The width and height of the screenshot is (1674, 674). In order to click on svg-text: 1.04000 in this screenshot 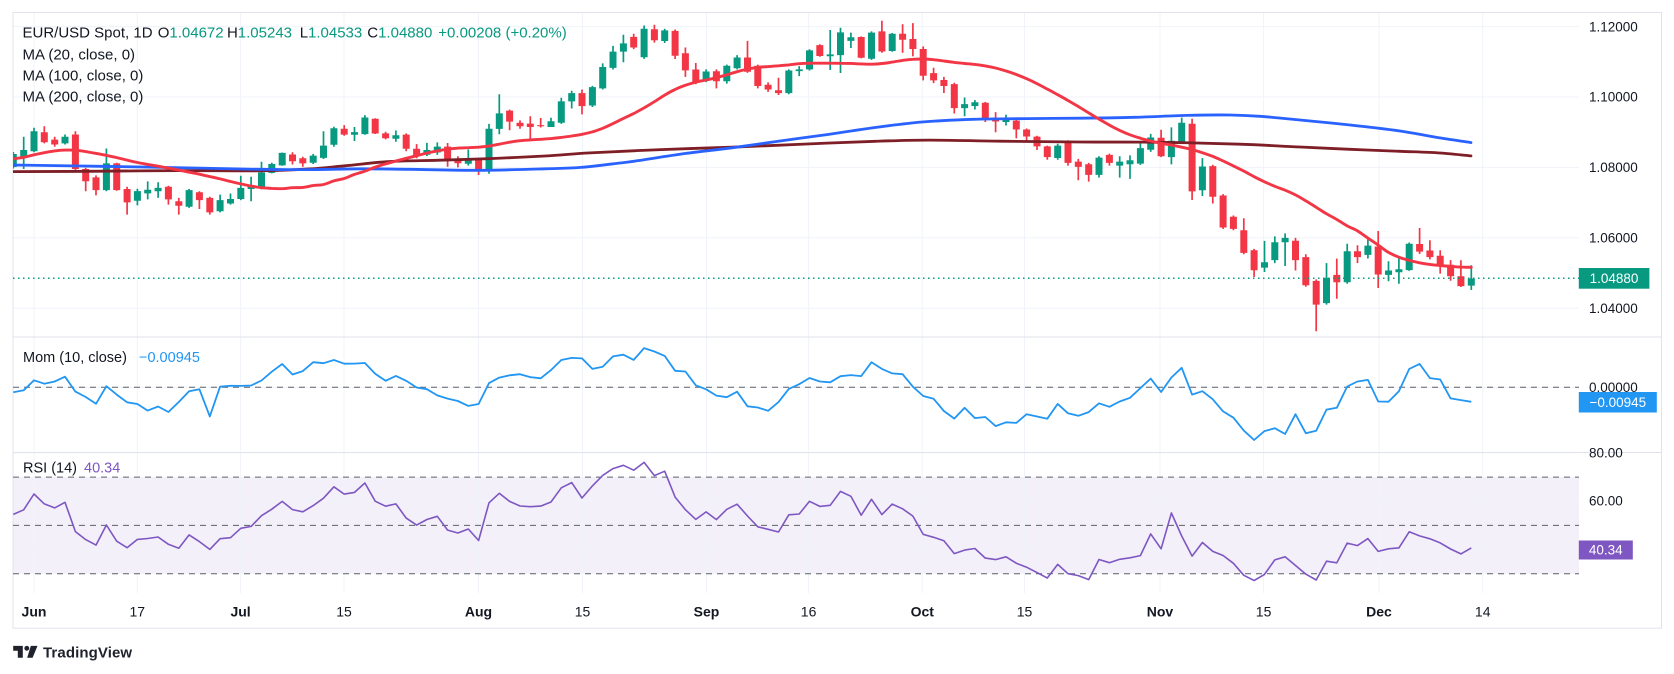, I will do `click(1613, 308)`.